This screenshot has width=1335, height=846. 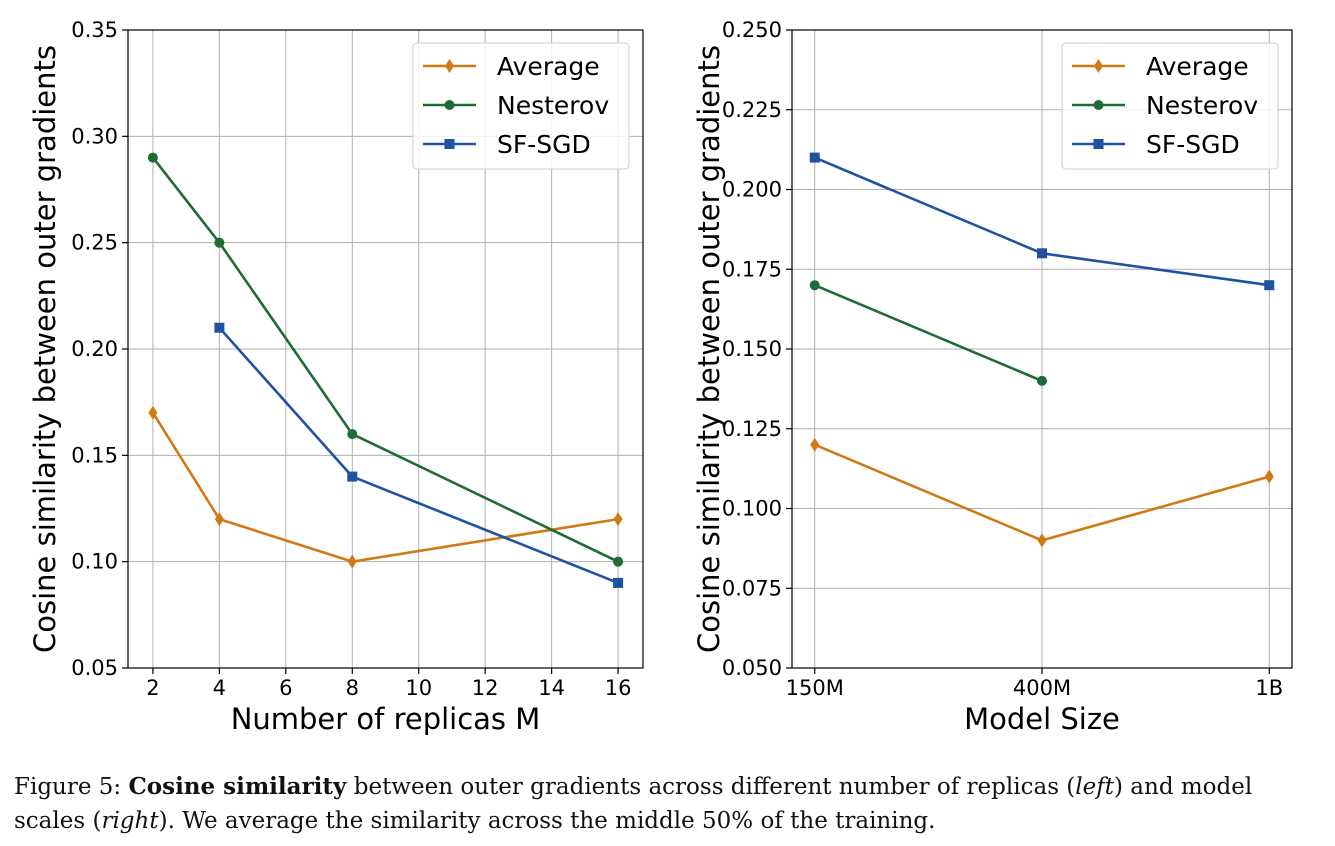 I want to click on y-tick-label: 0.20, so click(x=94, y=349).